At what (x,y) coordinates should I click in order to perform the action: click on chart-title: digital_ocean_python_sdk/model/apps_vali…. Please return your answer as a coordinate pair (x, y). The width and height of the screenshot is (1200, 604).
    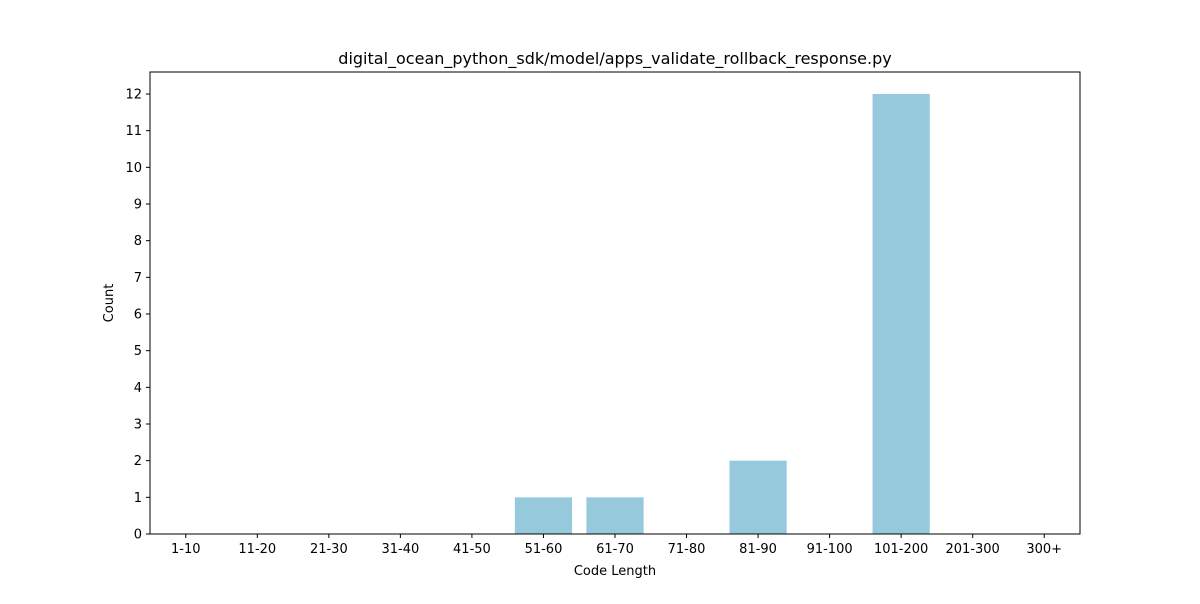
    Looking at the image, I should click on (614, 59).